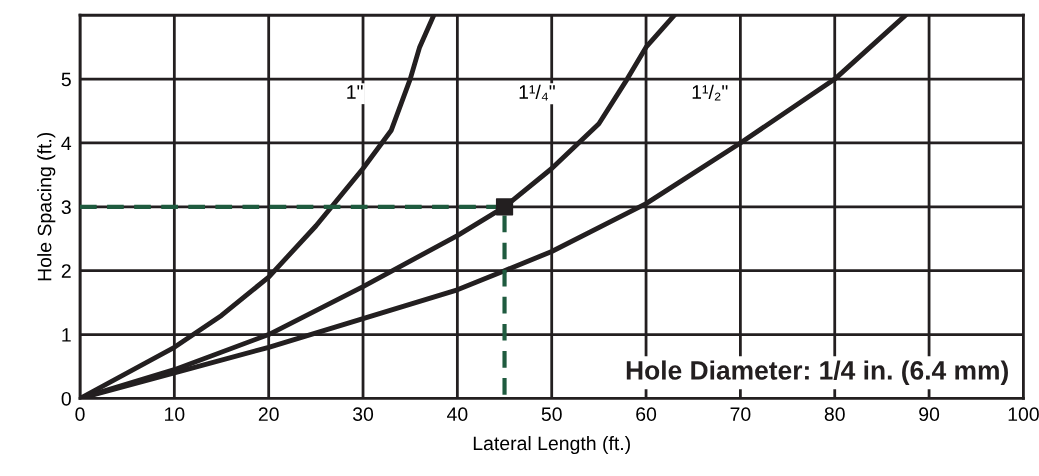 The height and width of the screenshot is (476, 1039). Describe the element at coordinates (66, 398) in the screenshot. I see `y-tick-label: 0` at that location.